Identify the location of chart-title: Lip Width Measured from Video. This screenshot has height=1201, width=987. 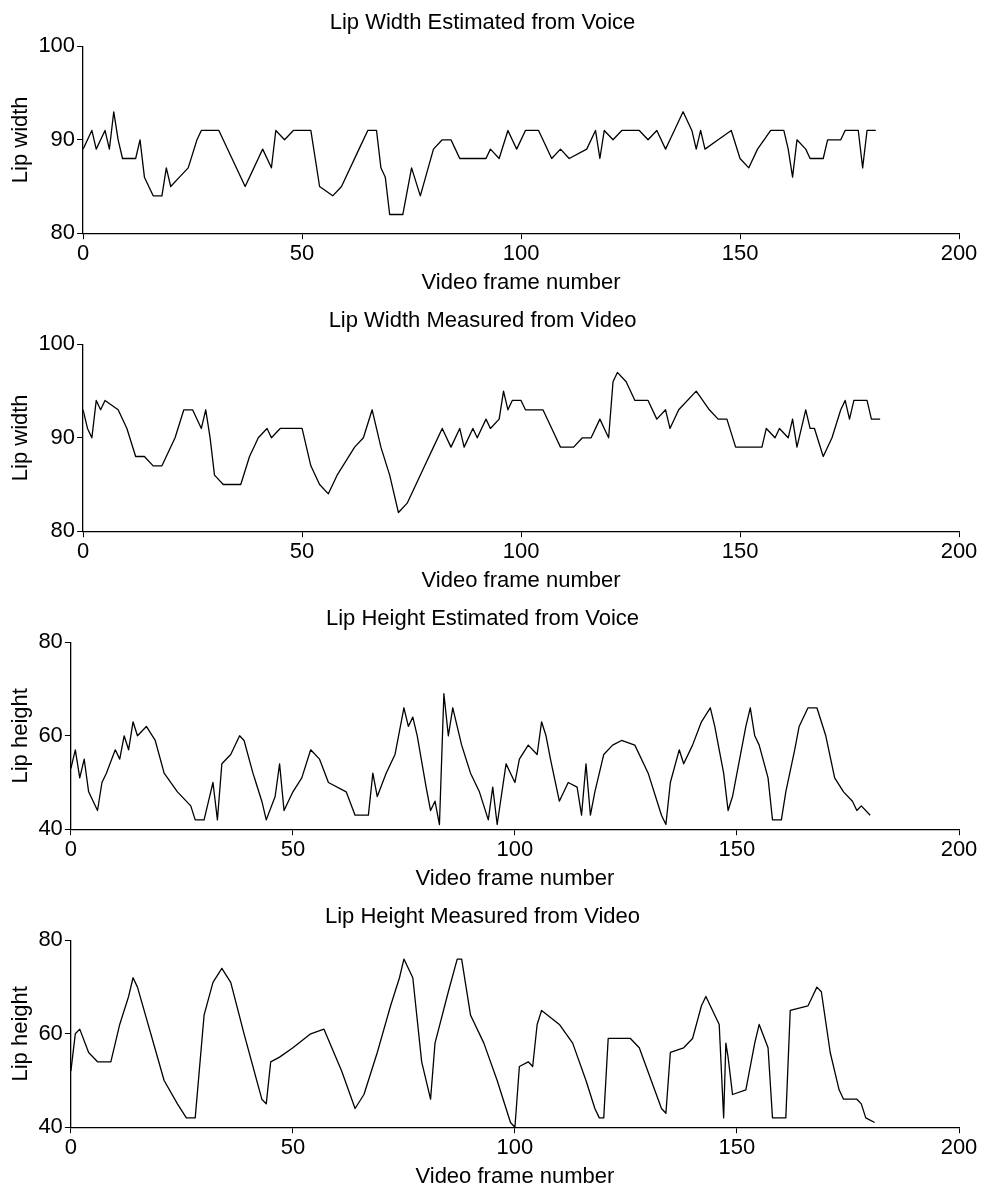
(482, 320).